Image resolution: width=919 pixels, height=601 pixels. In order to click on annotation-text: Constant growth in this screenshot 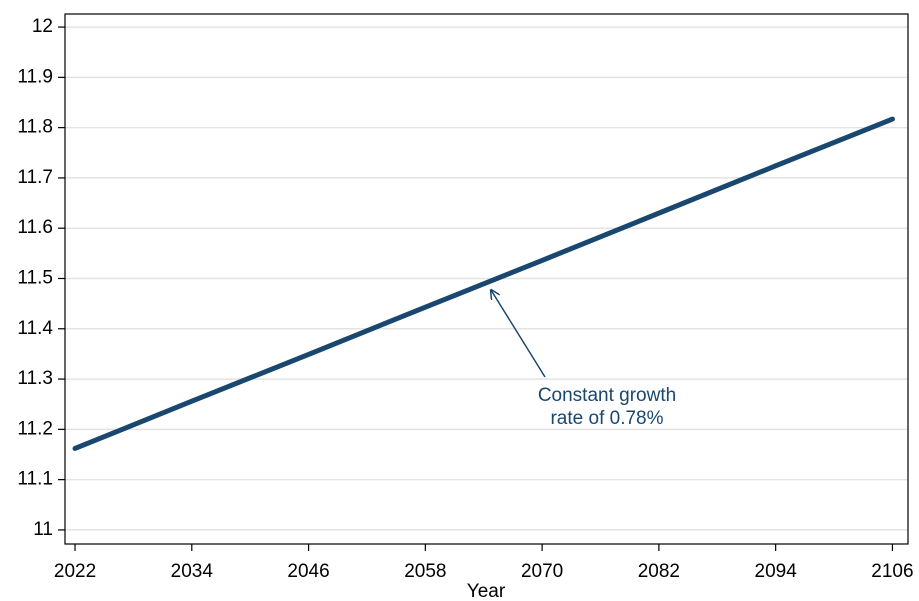, I will do `click(607, 395)`.